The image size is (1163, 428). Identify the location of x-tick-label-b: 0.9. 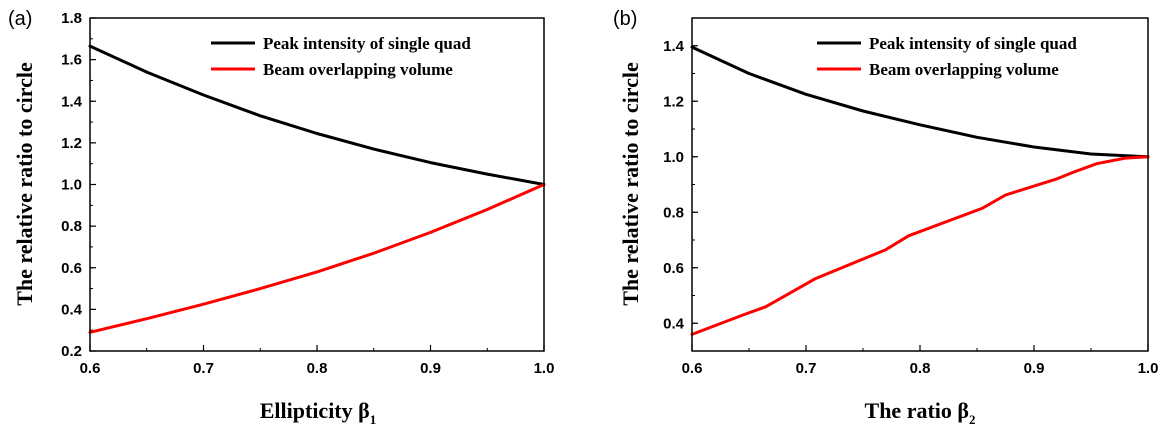
(1034, 368).